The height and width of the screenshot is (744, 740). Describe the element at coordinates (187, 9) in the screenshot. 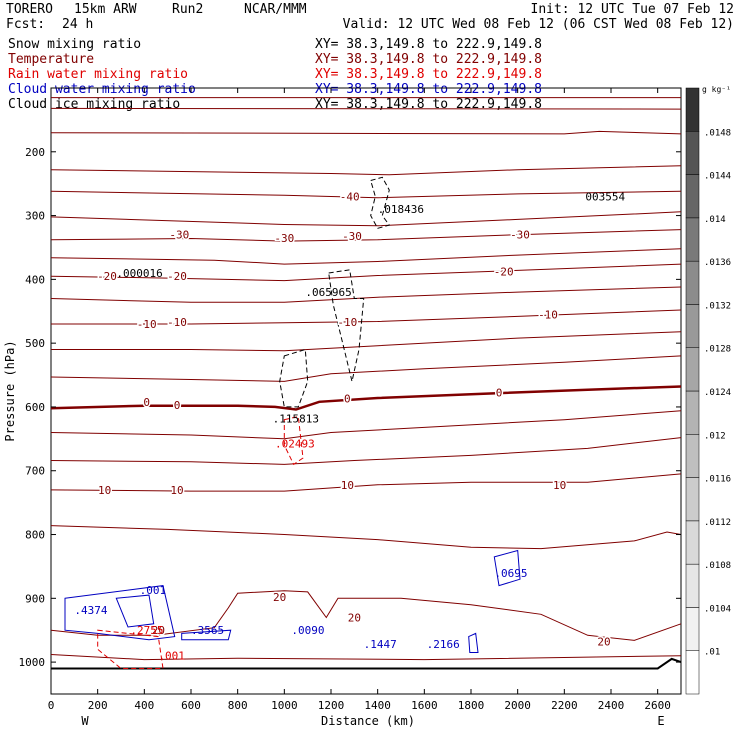

I see `run-label: Run2` at that location.